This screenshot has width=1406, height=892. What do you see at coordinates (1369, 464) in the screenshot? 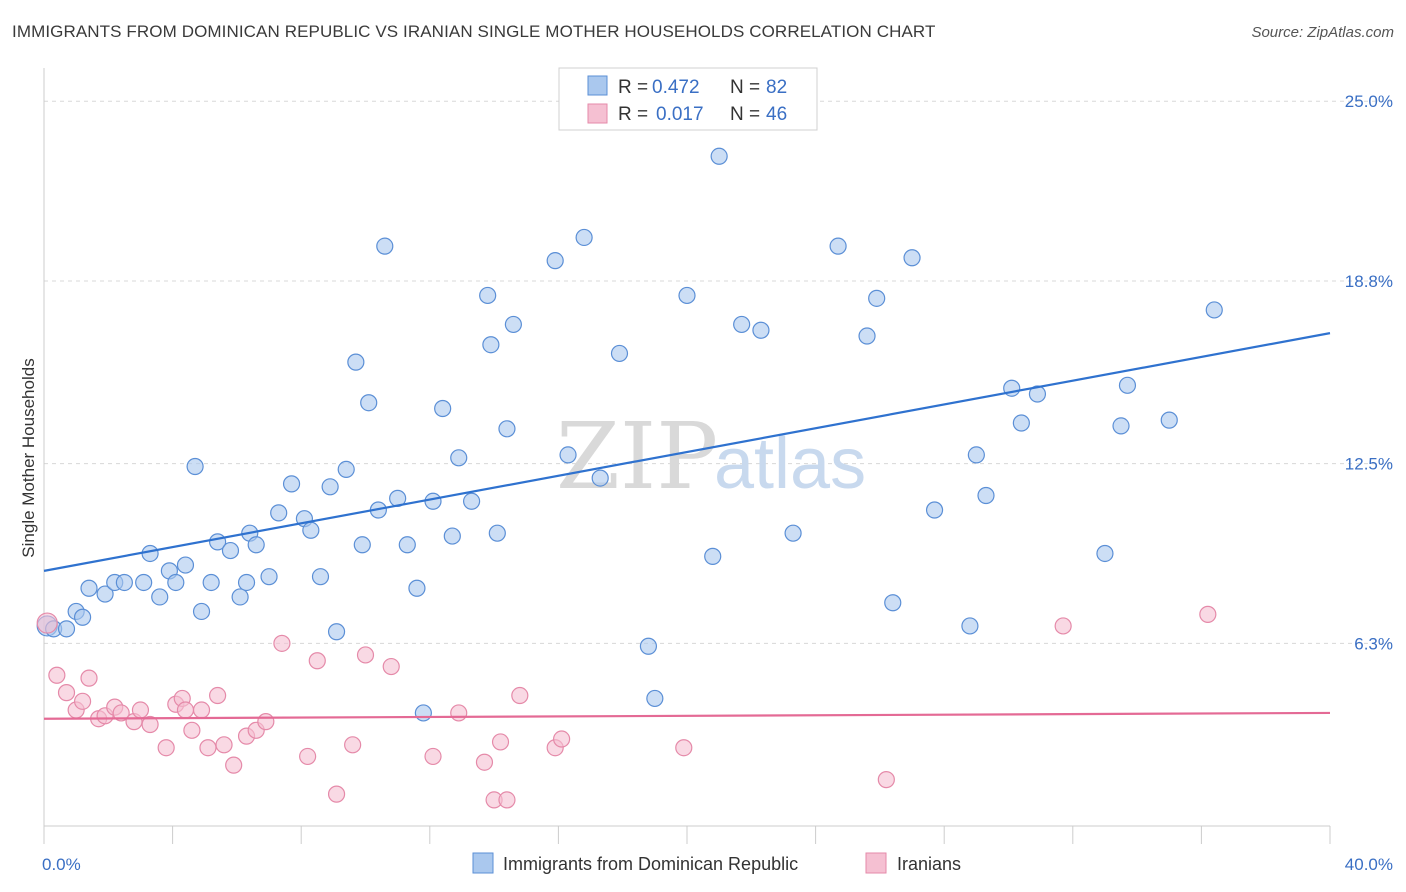
I see `y-tick-label-1: 12.5%` at bounding box center [1369, 464].